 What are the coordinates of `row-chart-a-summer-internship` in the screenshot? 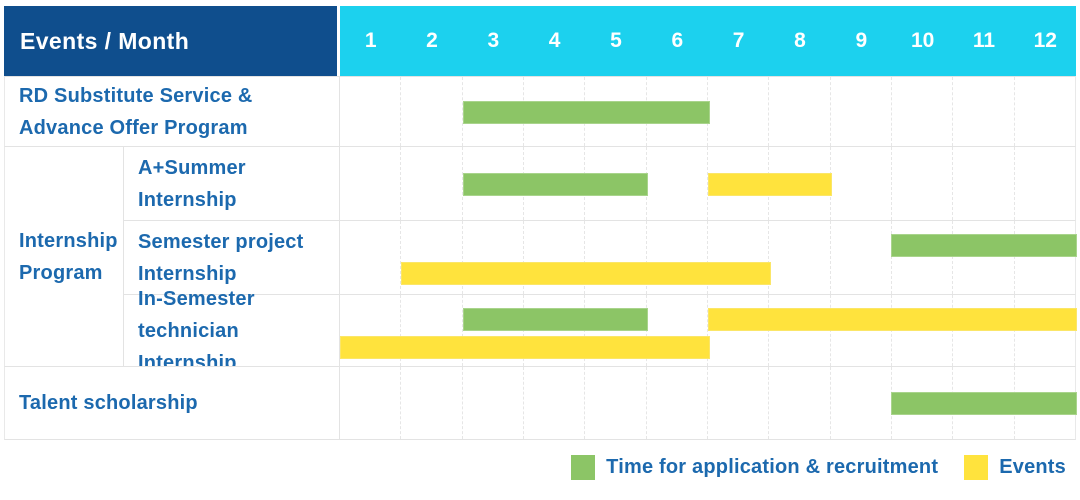 It's located at (708, 183).